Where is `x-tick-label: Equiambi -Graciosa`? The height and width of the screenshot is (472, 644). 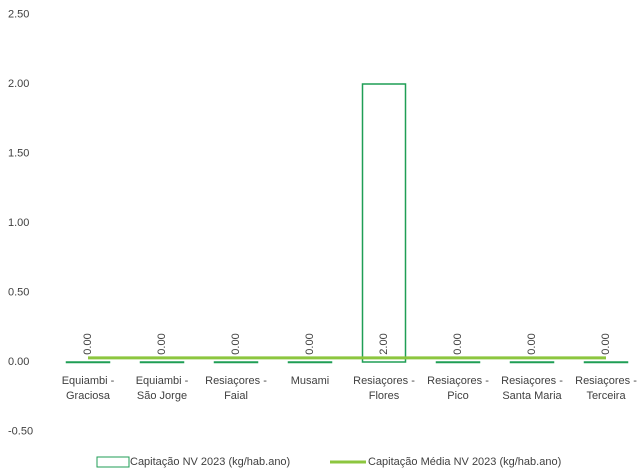 x-tick-label: Equiambi -Graciosa is located at coordinates (88, 388).